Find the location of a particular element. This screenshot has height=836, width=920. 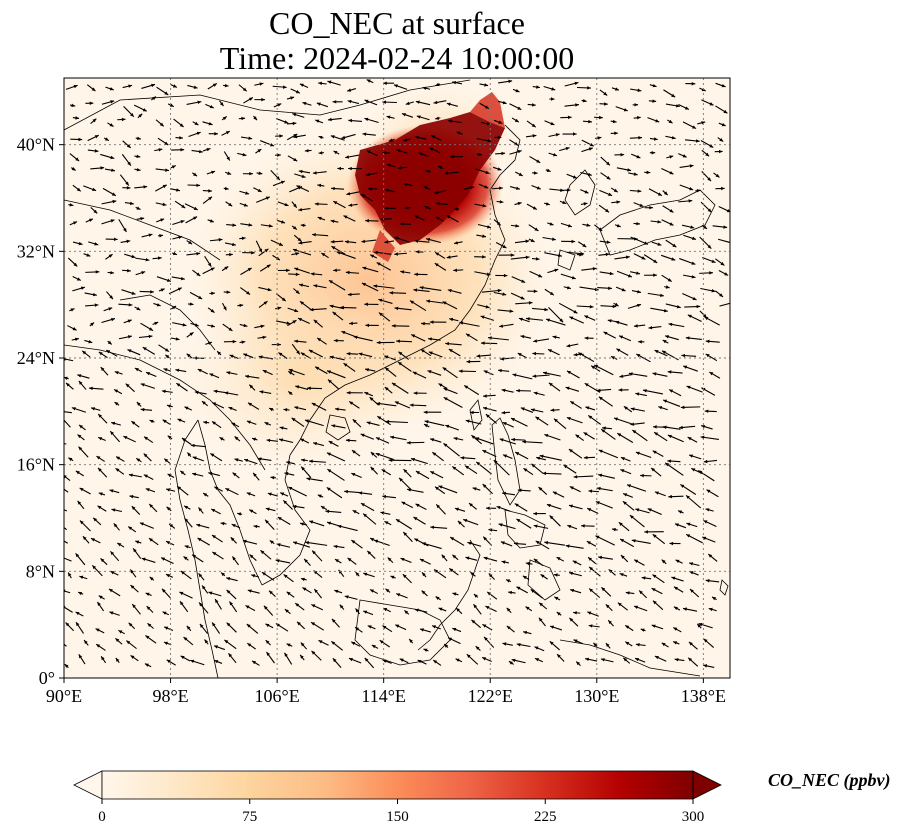

colorbar-tick-label: 150 is located at coordinates (397, 817).